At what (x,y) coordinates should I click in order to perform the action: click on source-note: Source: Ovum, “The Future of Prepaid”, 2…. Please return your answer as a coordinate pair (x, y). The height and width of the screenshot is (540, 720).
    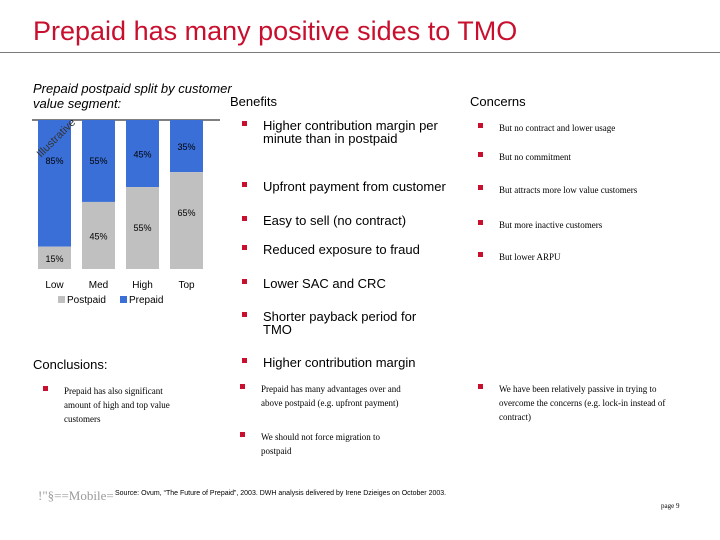
    Looking at the image, I should click on (281, 493).